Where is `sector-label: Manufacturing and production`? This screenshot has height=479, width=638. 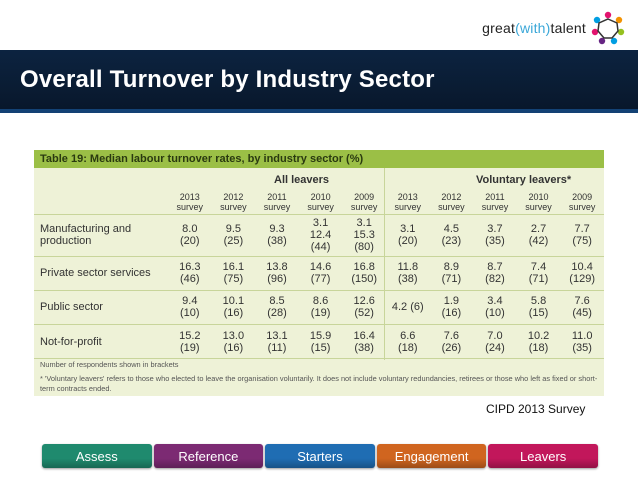 sector-label: Manufacturing and production is located at coordinates (86, 235).